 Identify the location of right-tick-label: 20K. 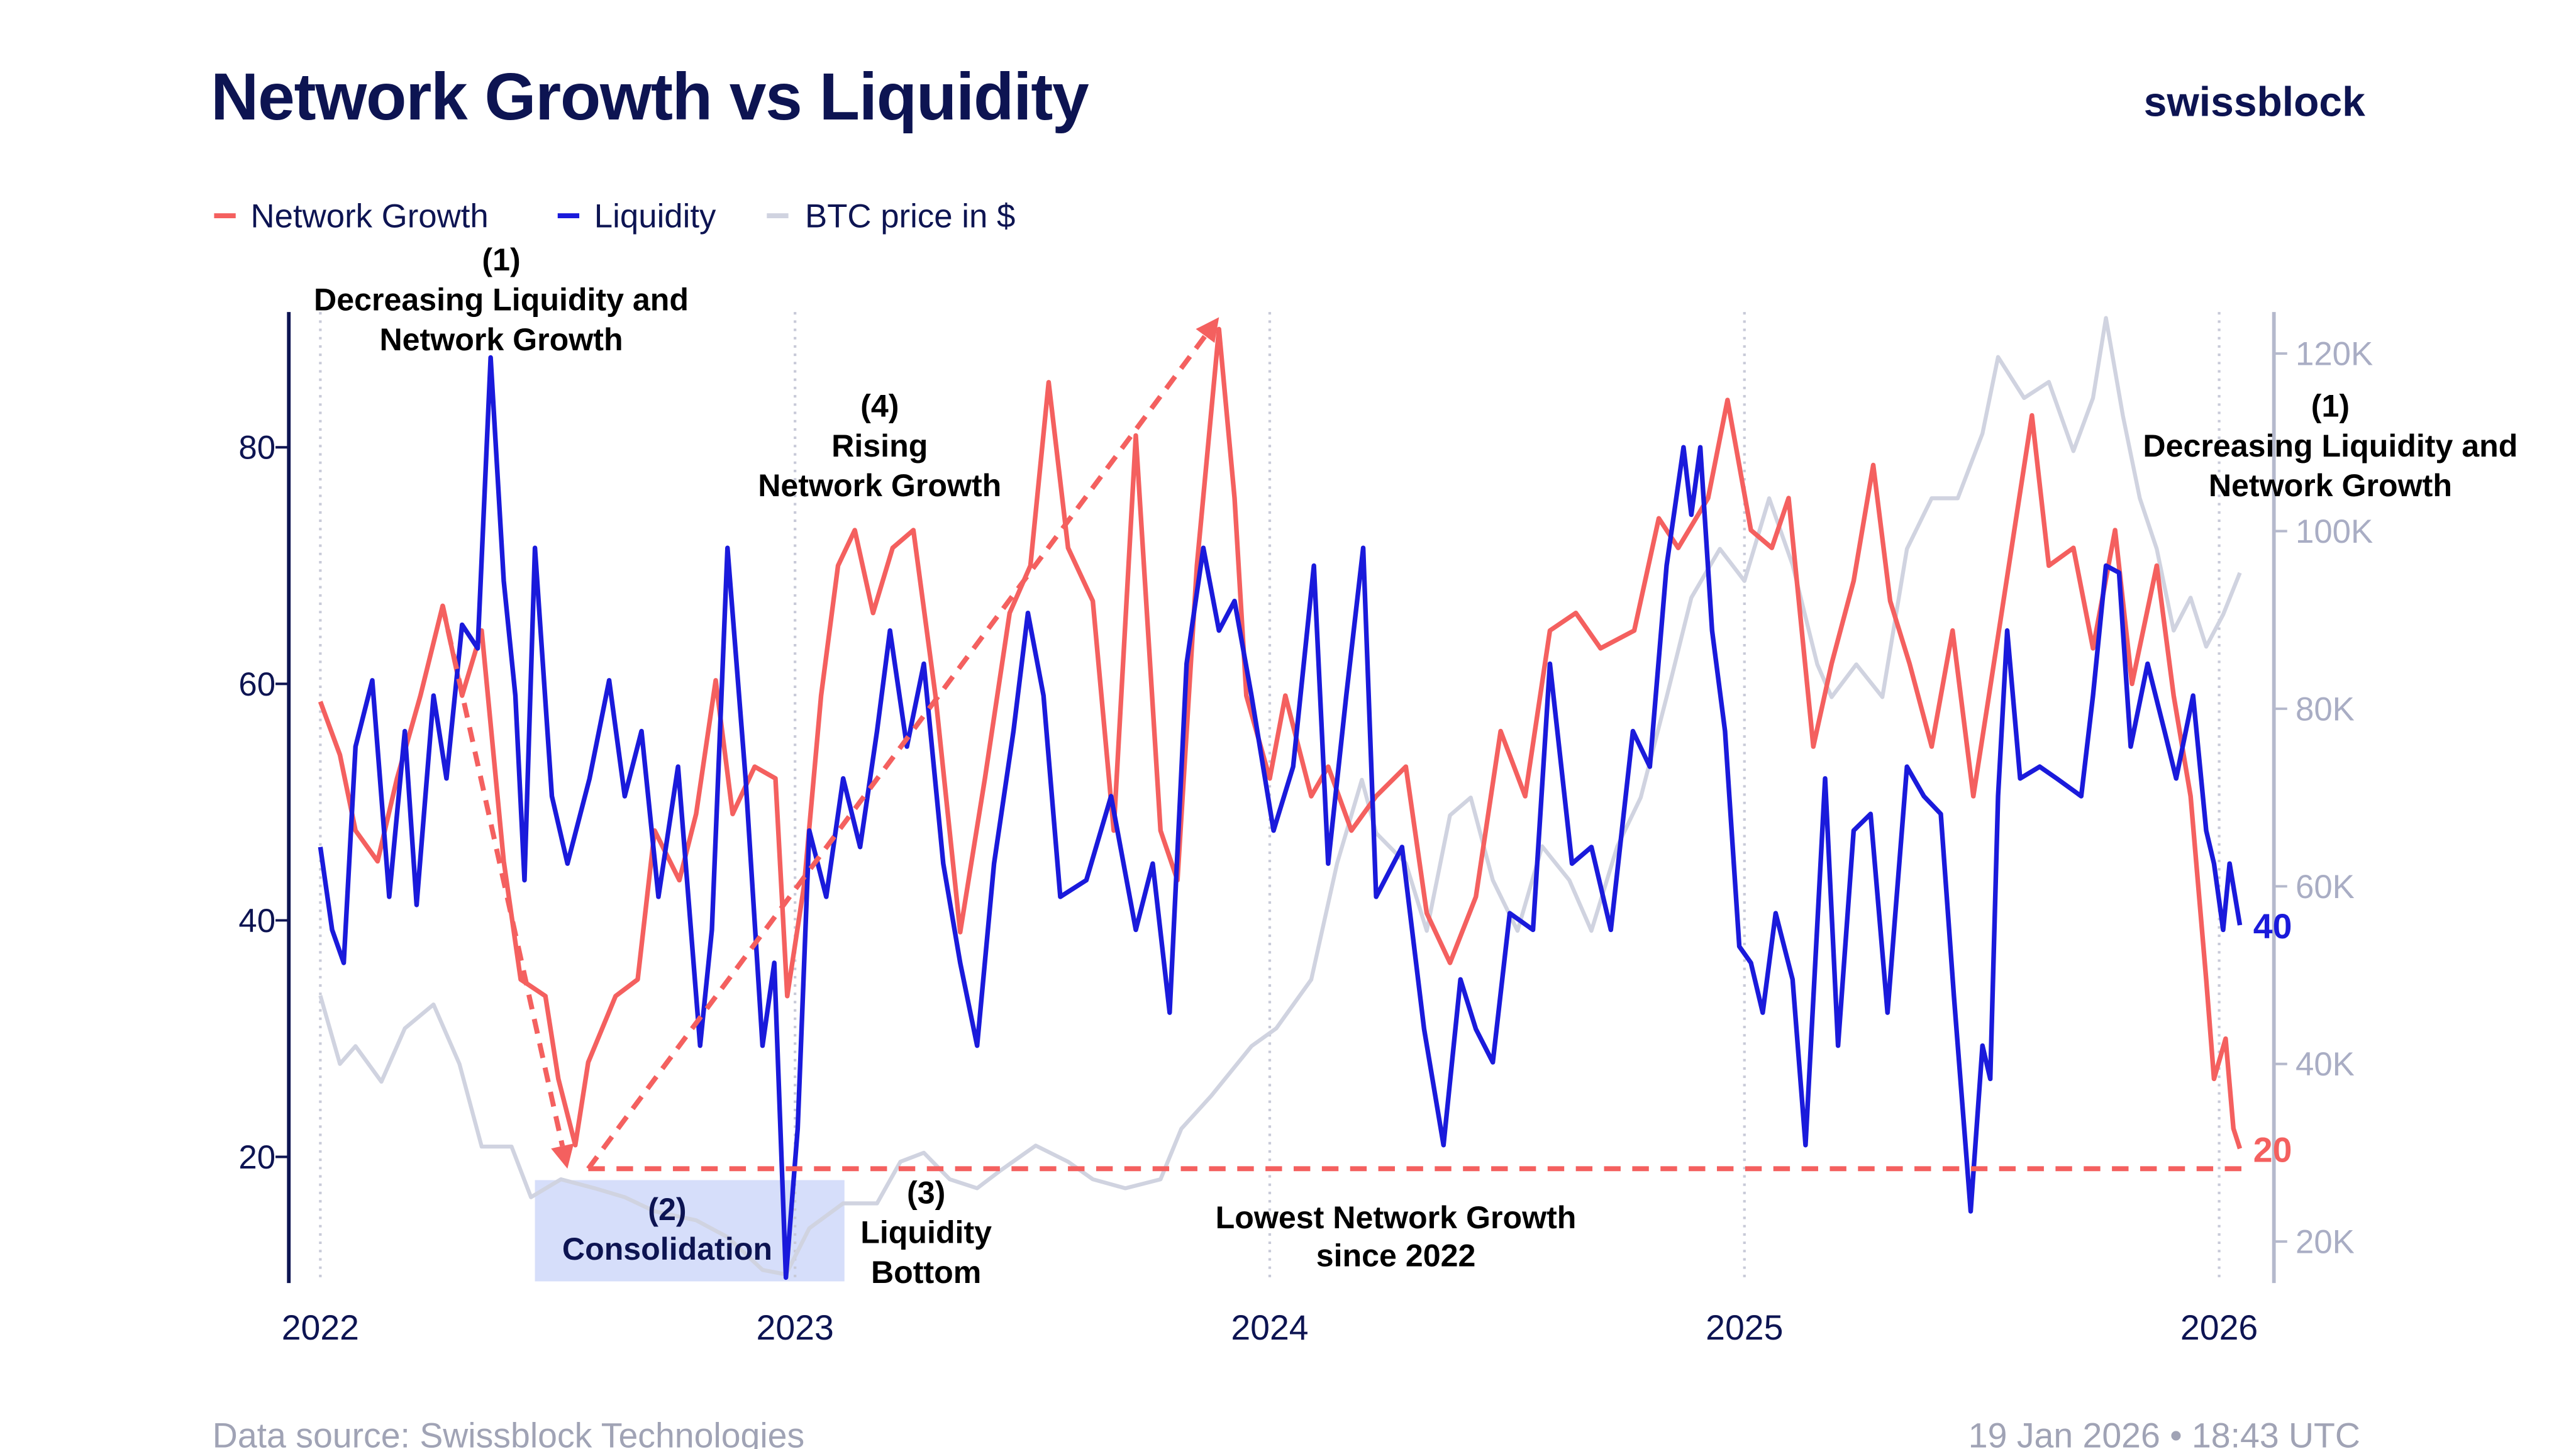
(2325, 1242).